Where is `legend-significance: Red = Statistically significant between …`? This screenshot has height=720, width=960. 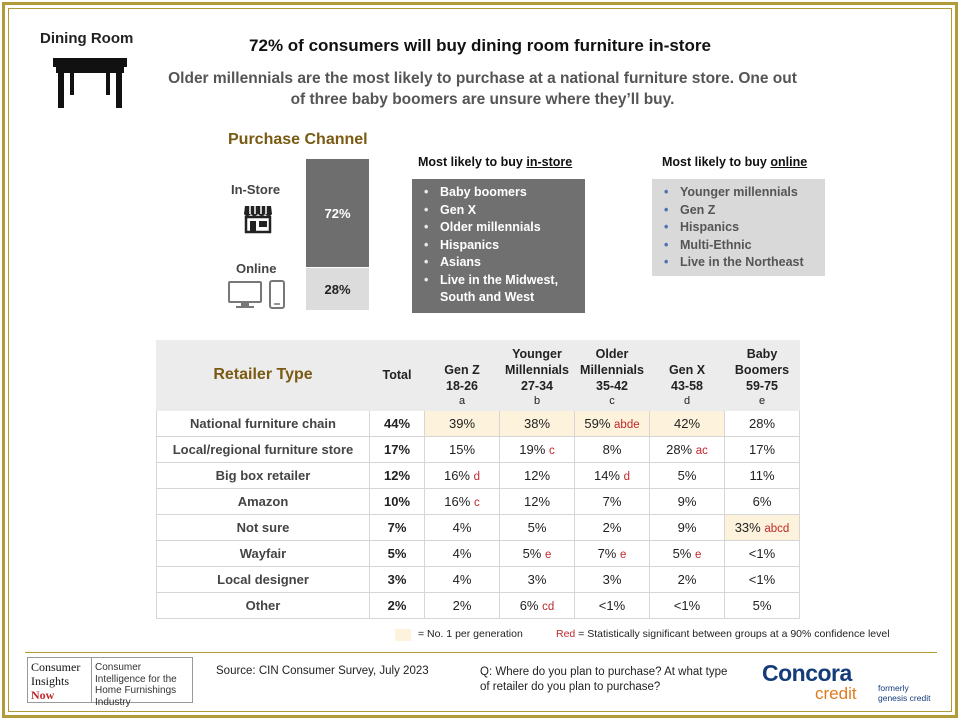 legend-significance: Red = Statistically significant between … is located at coordinates (723, 634).